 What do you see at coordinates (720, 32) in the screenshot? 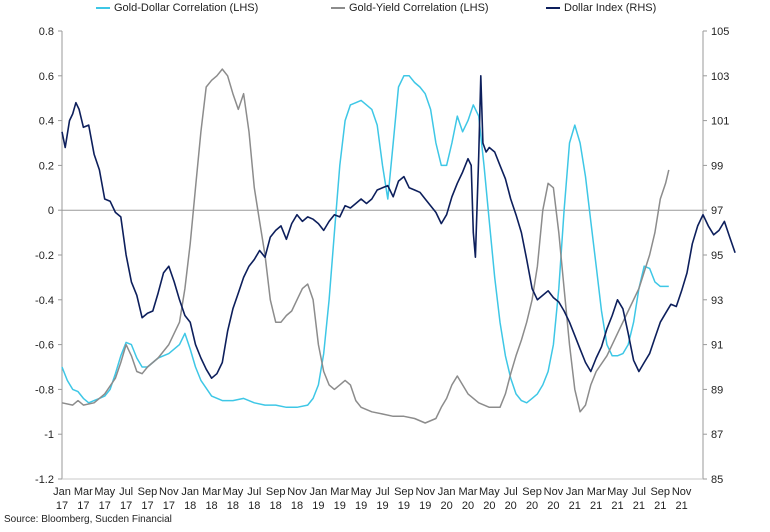
I see `y-right-tick-label: 105` at bounding box center [720, 32].